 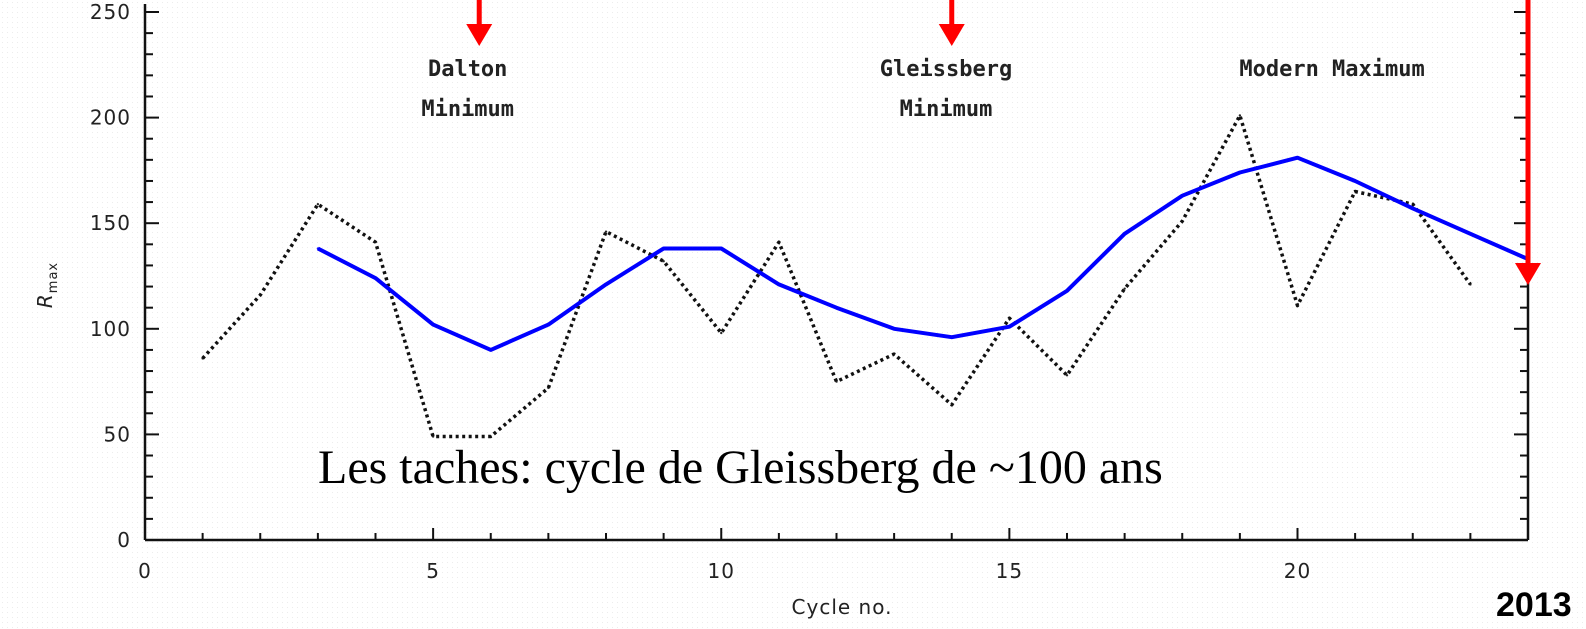 I want to click on x-tick-label: 15, so click(x=1009, y=571).